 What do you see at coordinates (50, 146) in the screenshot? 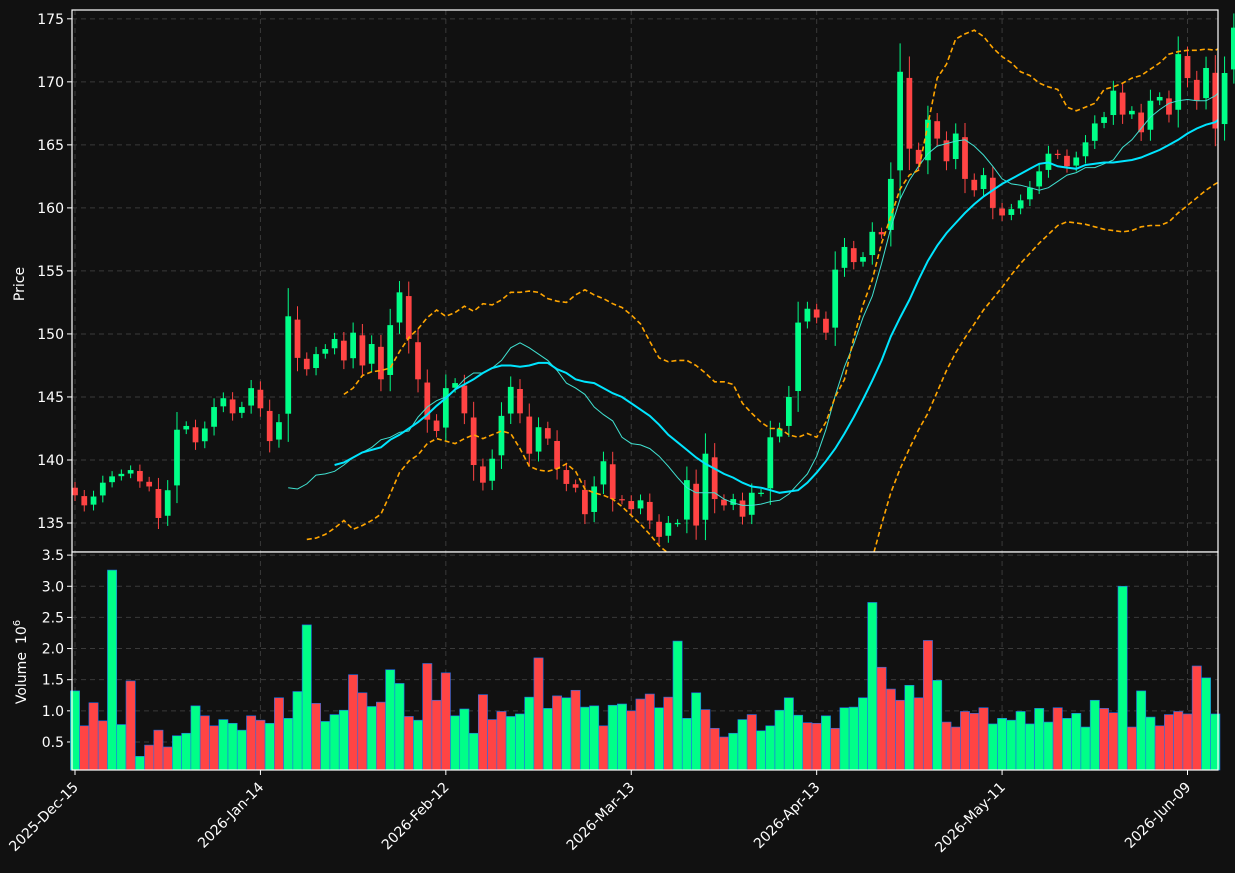
I see `price-tick-label: 165` at bounding box center [50, 146].